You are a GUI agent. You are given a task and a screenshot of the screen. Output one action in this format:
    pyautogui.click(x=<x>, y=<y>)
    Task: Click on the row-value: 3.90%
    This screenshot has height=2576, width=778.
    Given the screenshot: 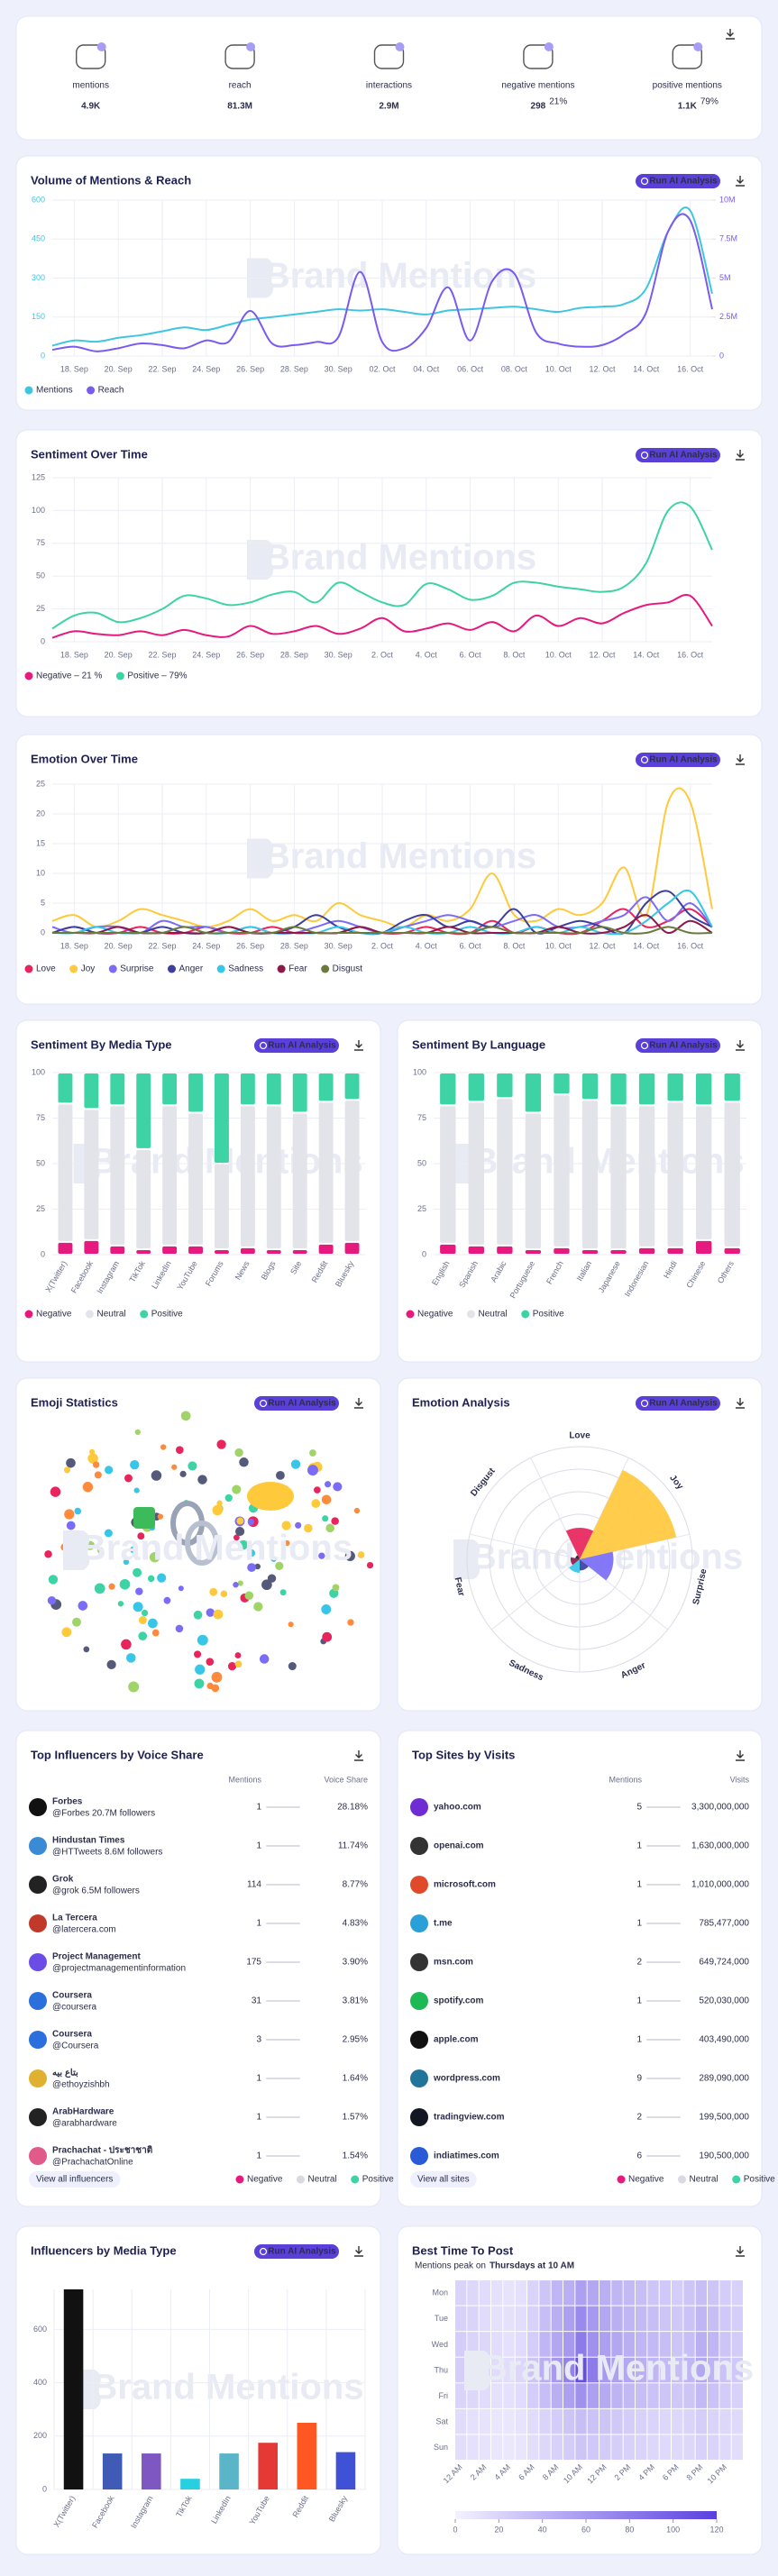 What is the action you would take?
    pyautogui.click(x=355, y=1963)
    